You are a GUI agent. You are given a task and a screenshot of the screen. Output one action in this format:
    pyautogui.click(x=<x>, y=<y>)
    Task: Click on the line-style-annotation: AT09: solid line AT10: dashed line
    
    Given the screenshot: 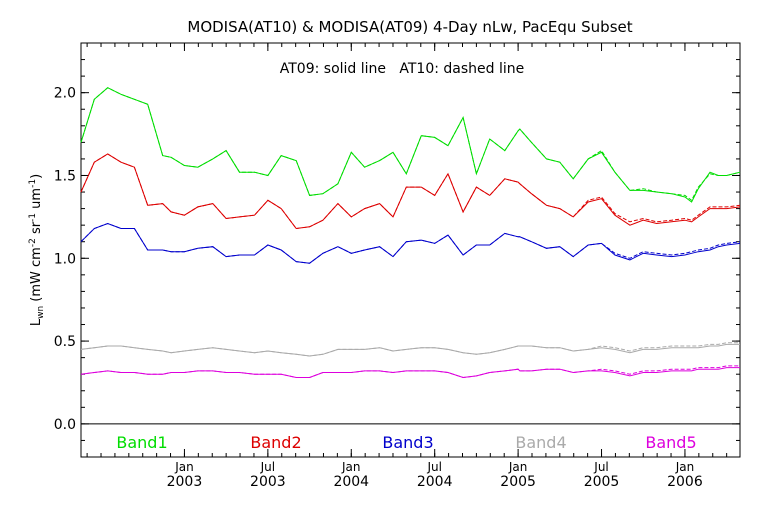 What is the action you would take?
    pyautogui.click(x=402, y=69)
    